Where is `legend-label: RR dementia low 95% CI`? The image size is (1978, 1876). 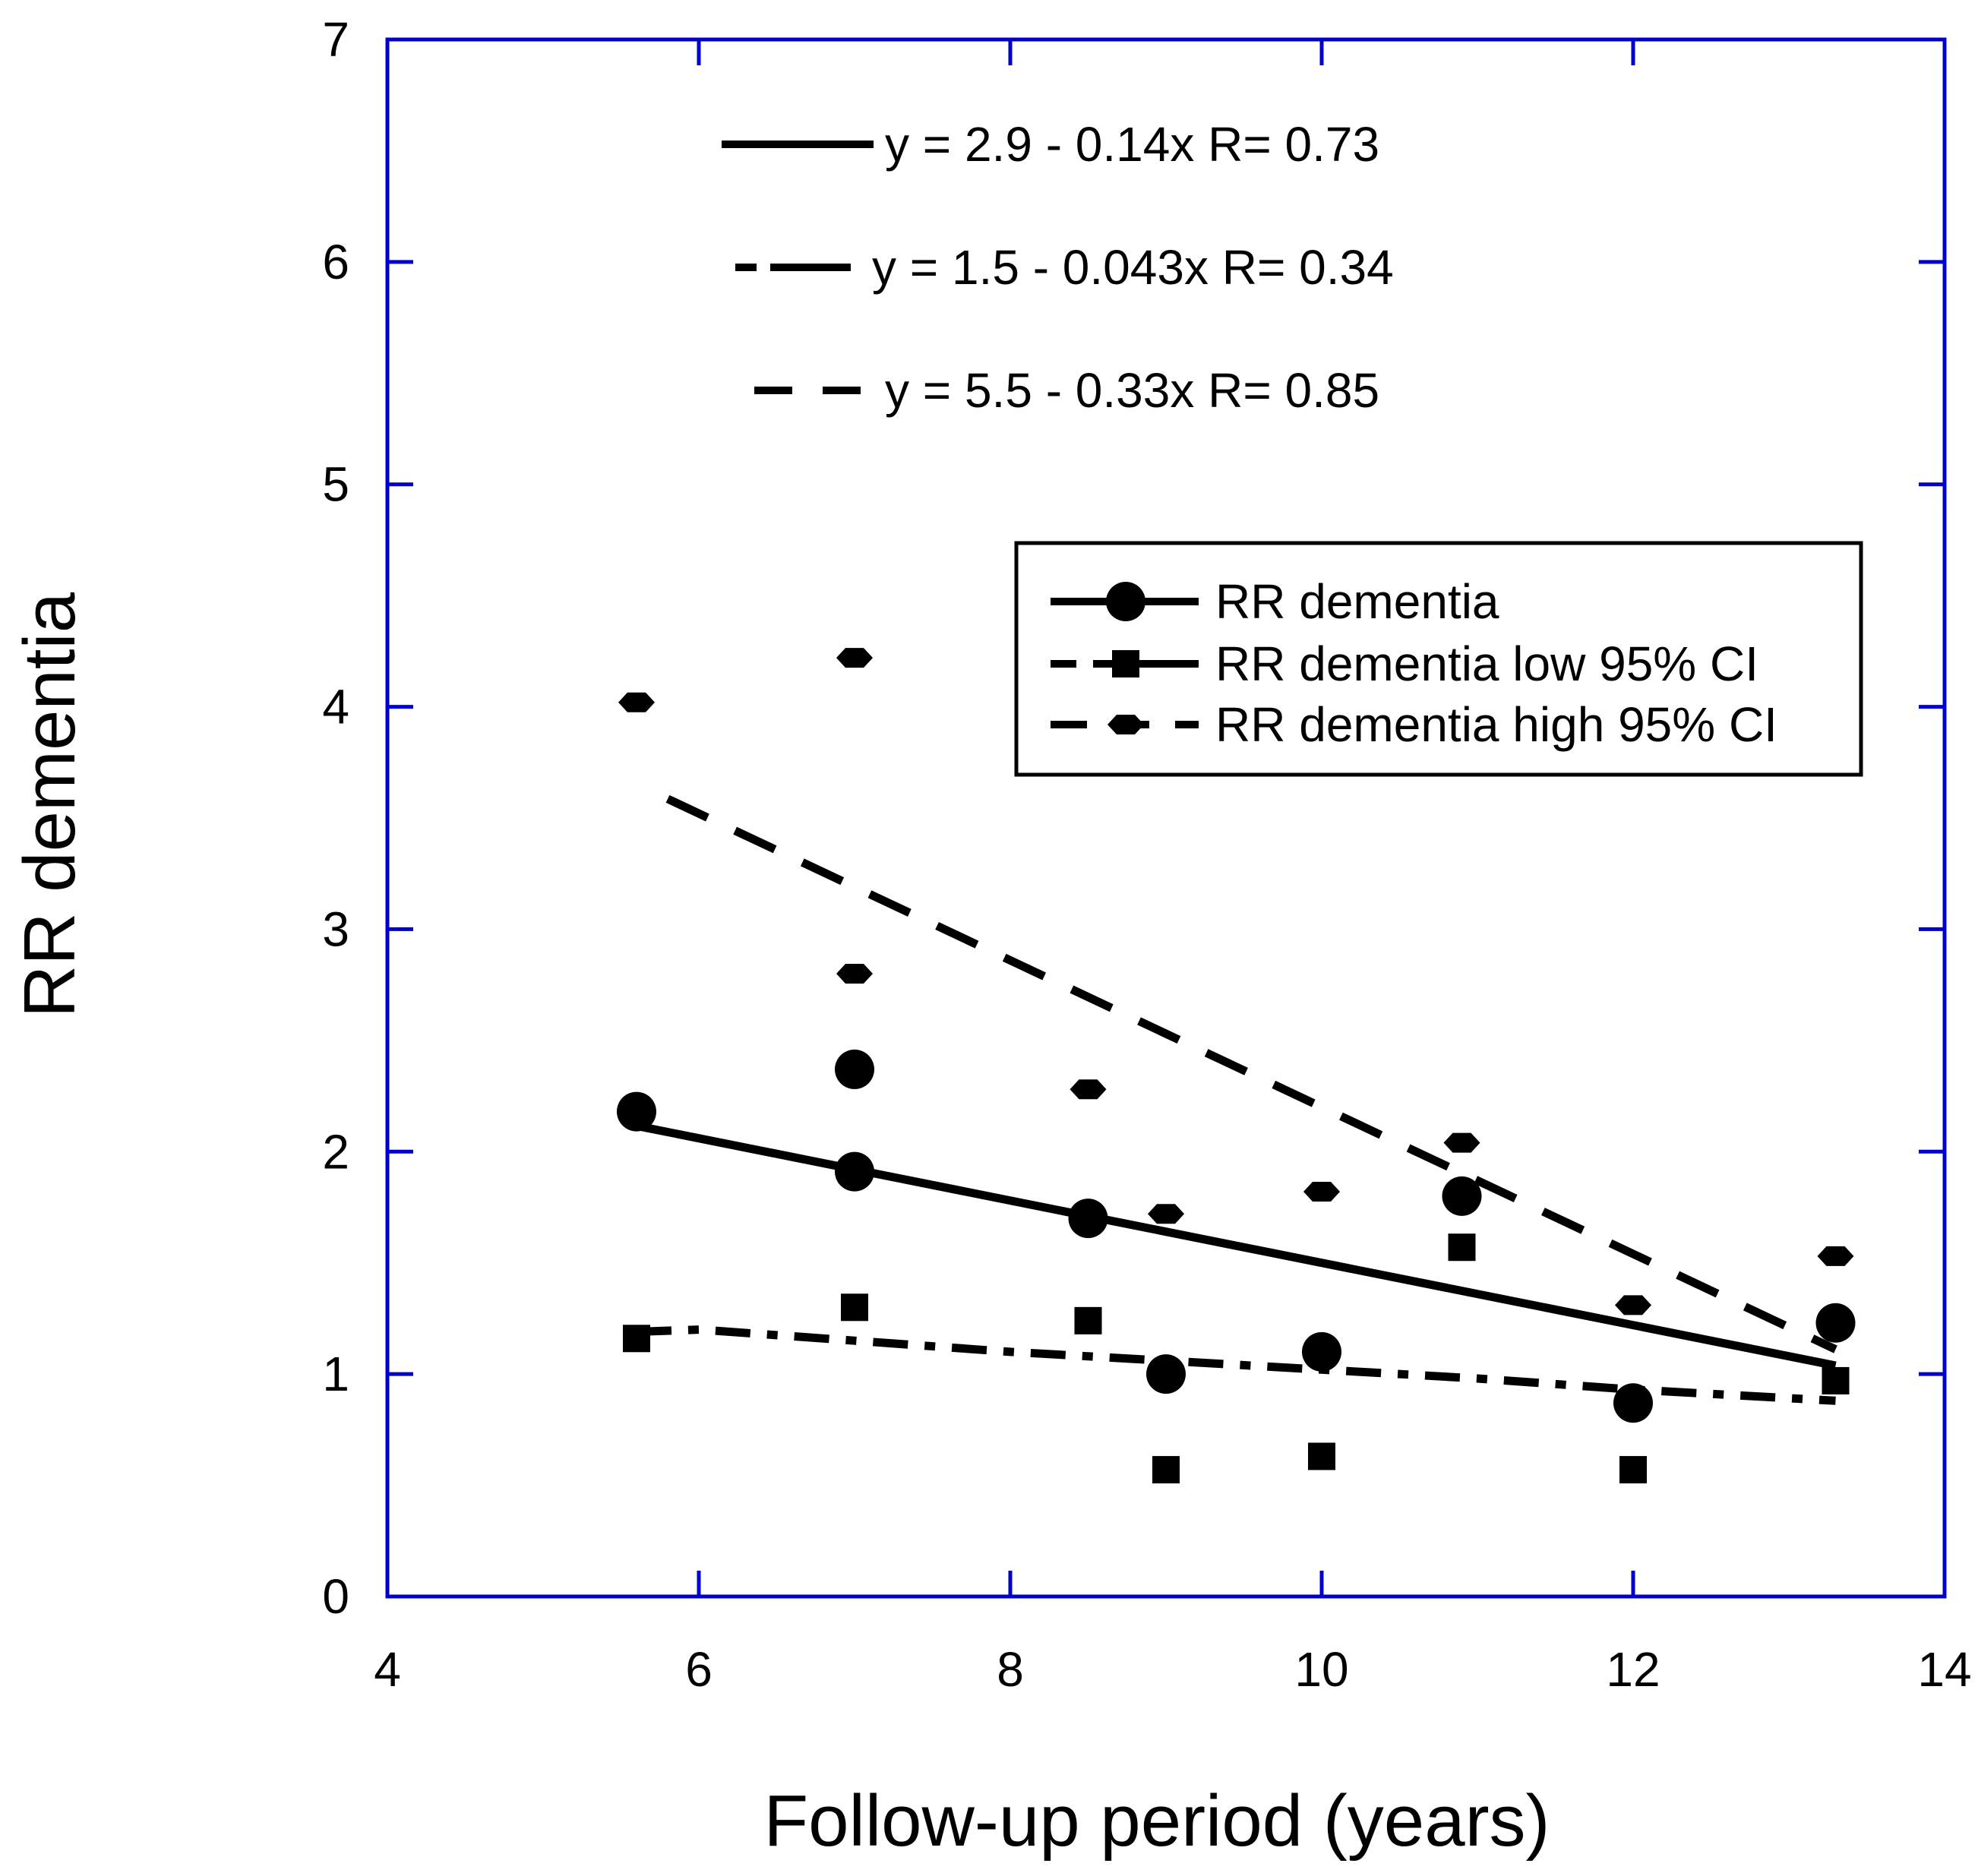 legend-label: RR dementia low 95% CI is located at coordinates (1486, 663).